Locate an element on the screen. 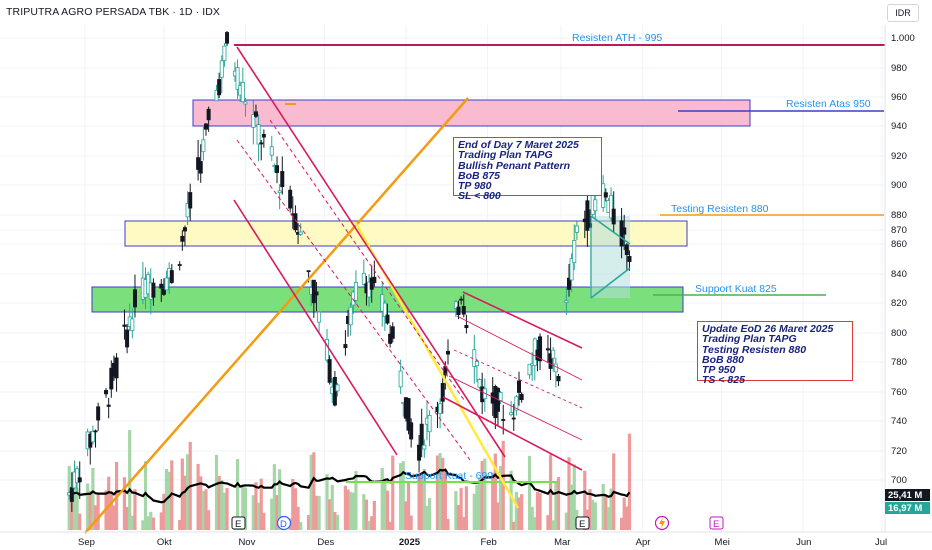 The width and height of the screenshot is (932, 550). fallingwedge-top-line is located at coordinates (522, 320).